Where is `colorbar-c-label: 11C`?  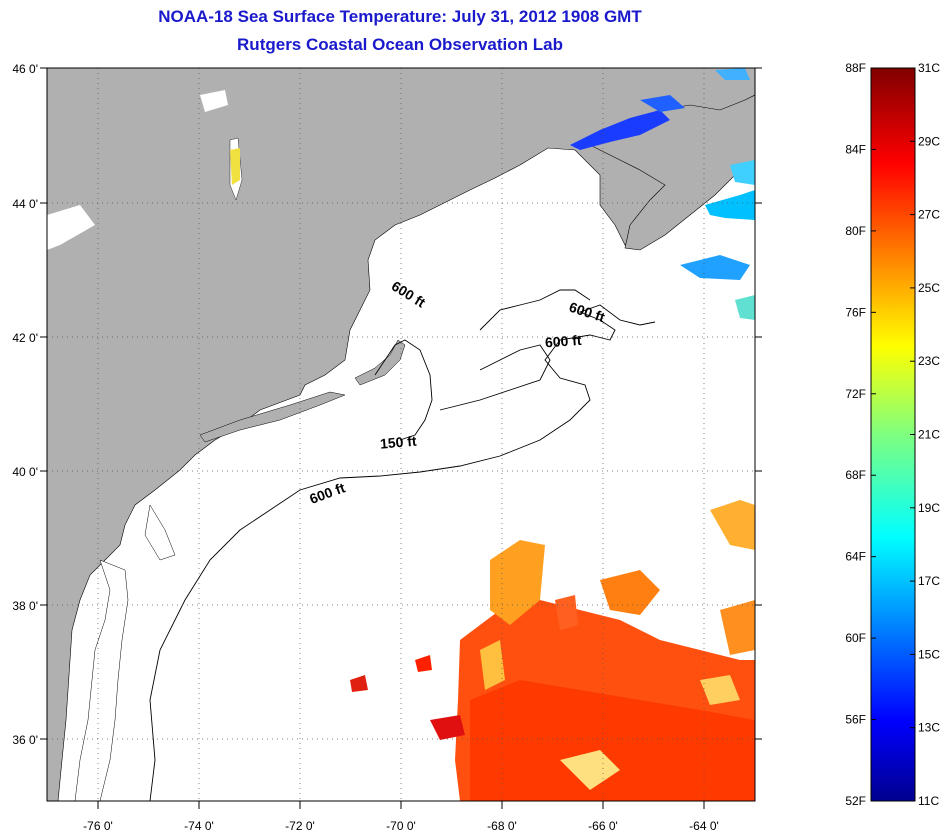 colorbar-c-label: 11C is located at coordinates (928, 801).